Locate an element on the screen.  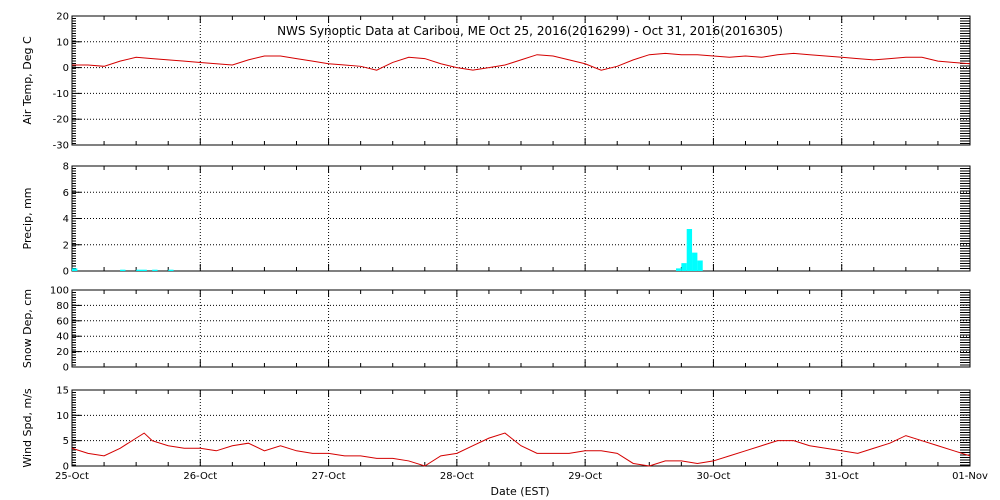
y-tick-label: 5 is located at coordinates (66, 441).